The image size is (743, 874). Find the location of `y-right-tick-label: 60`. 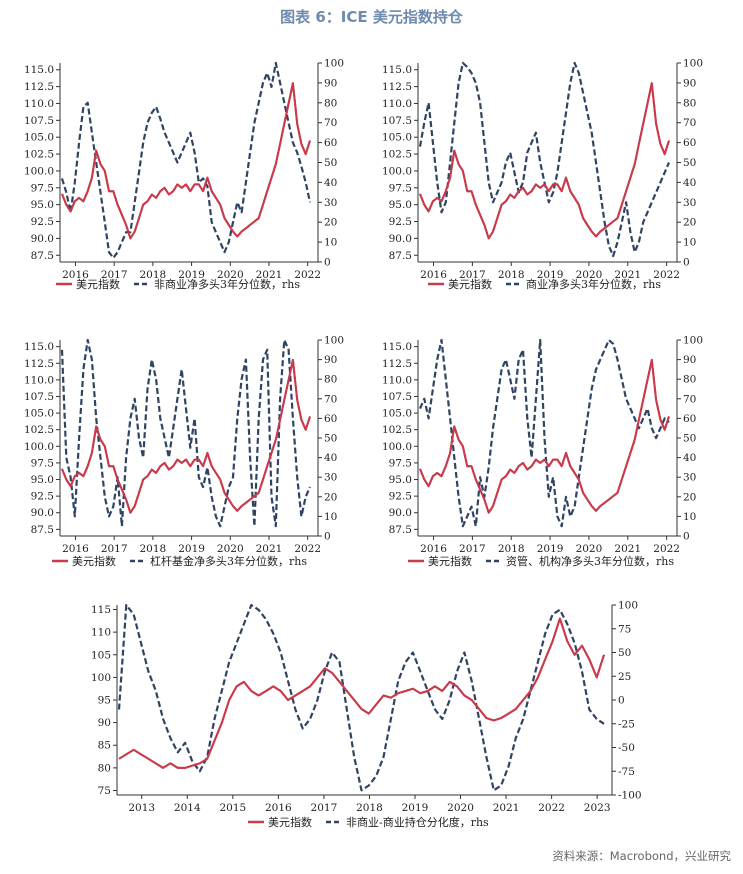

y-right-tick-label: 60 is located at coordinates (689, 419).